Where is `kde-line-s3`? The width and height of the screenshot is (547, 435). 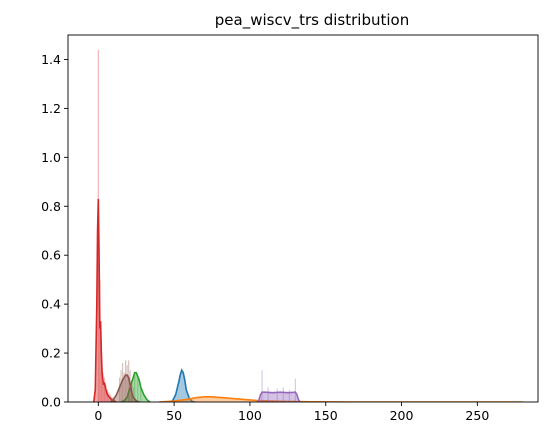 kde-line-s3 is located at coordinates (104, 300).